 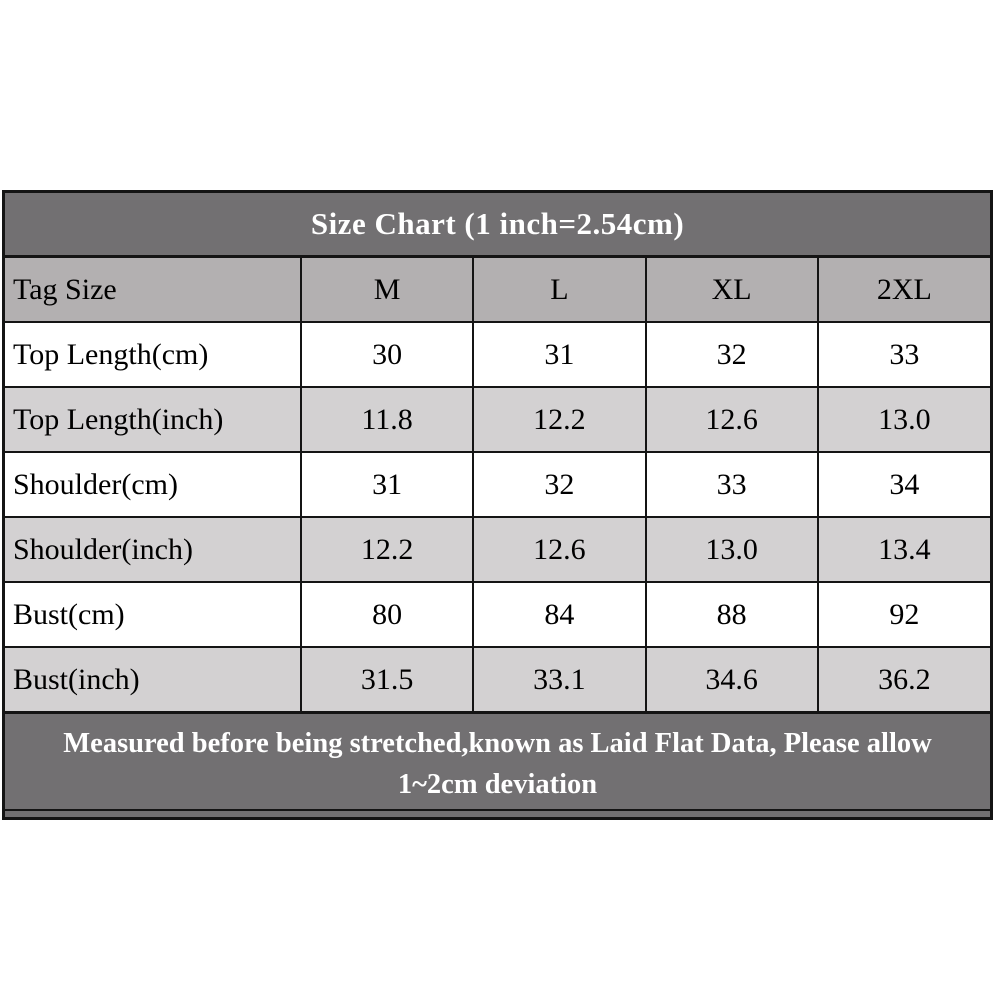 I want to click on cell-value: 36.2, so click(x=903, y=678).